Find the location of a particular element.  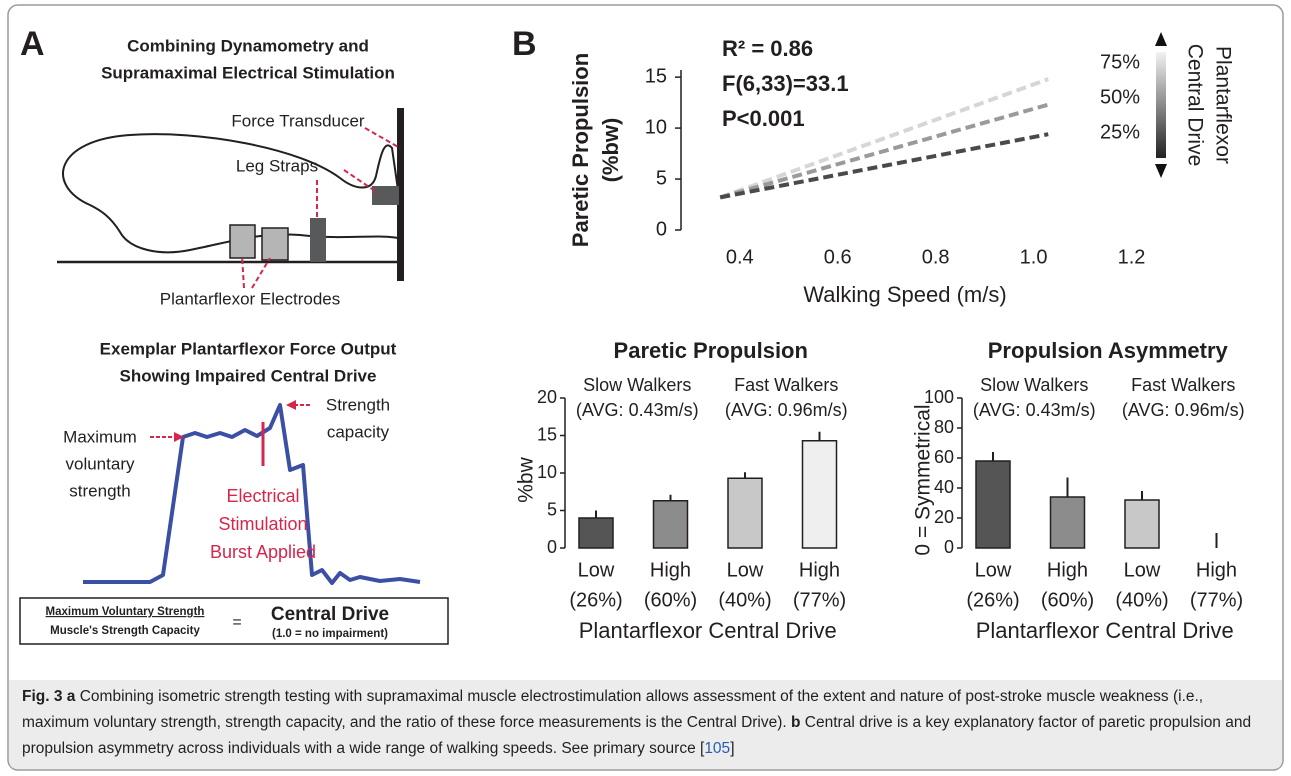

caption-label: Fig. 3 is located at coordinates (42, 696).